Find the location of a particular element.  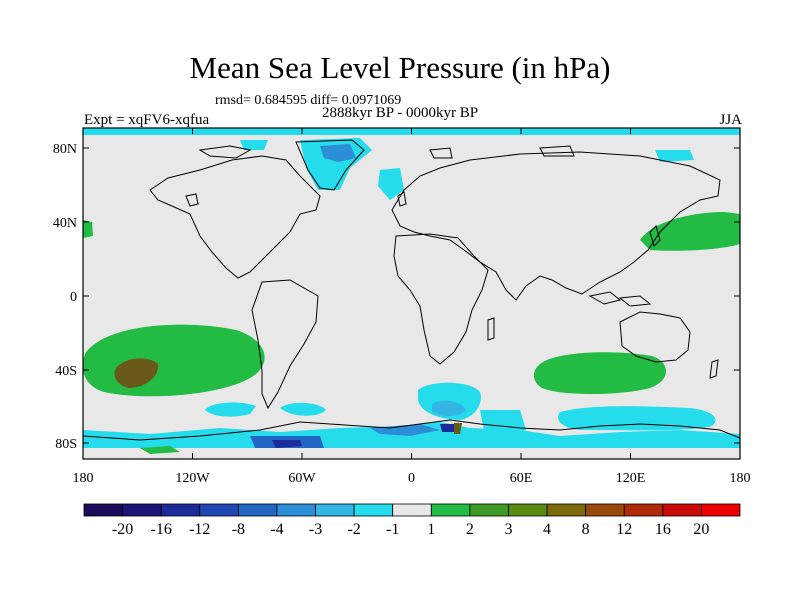

colorbar-label: -1 is located at coordinates (392, 529).